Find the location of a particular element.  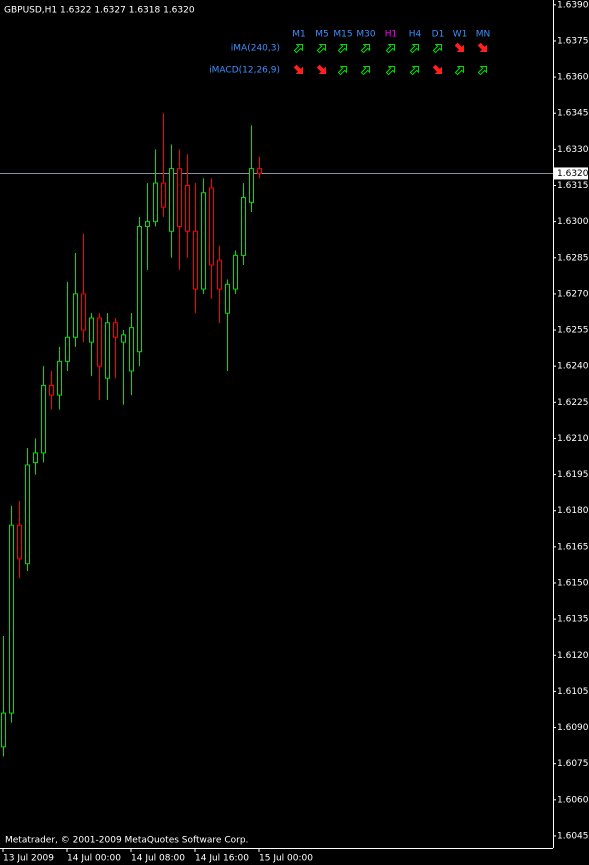

y-tick-label: 1.6315 is located at coordinates (573, 186).